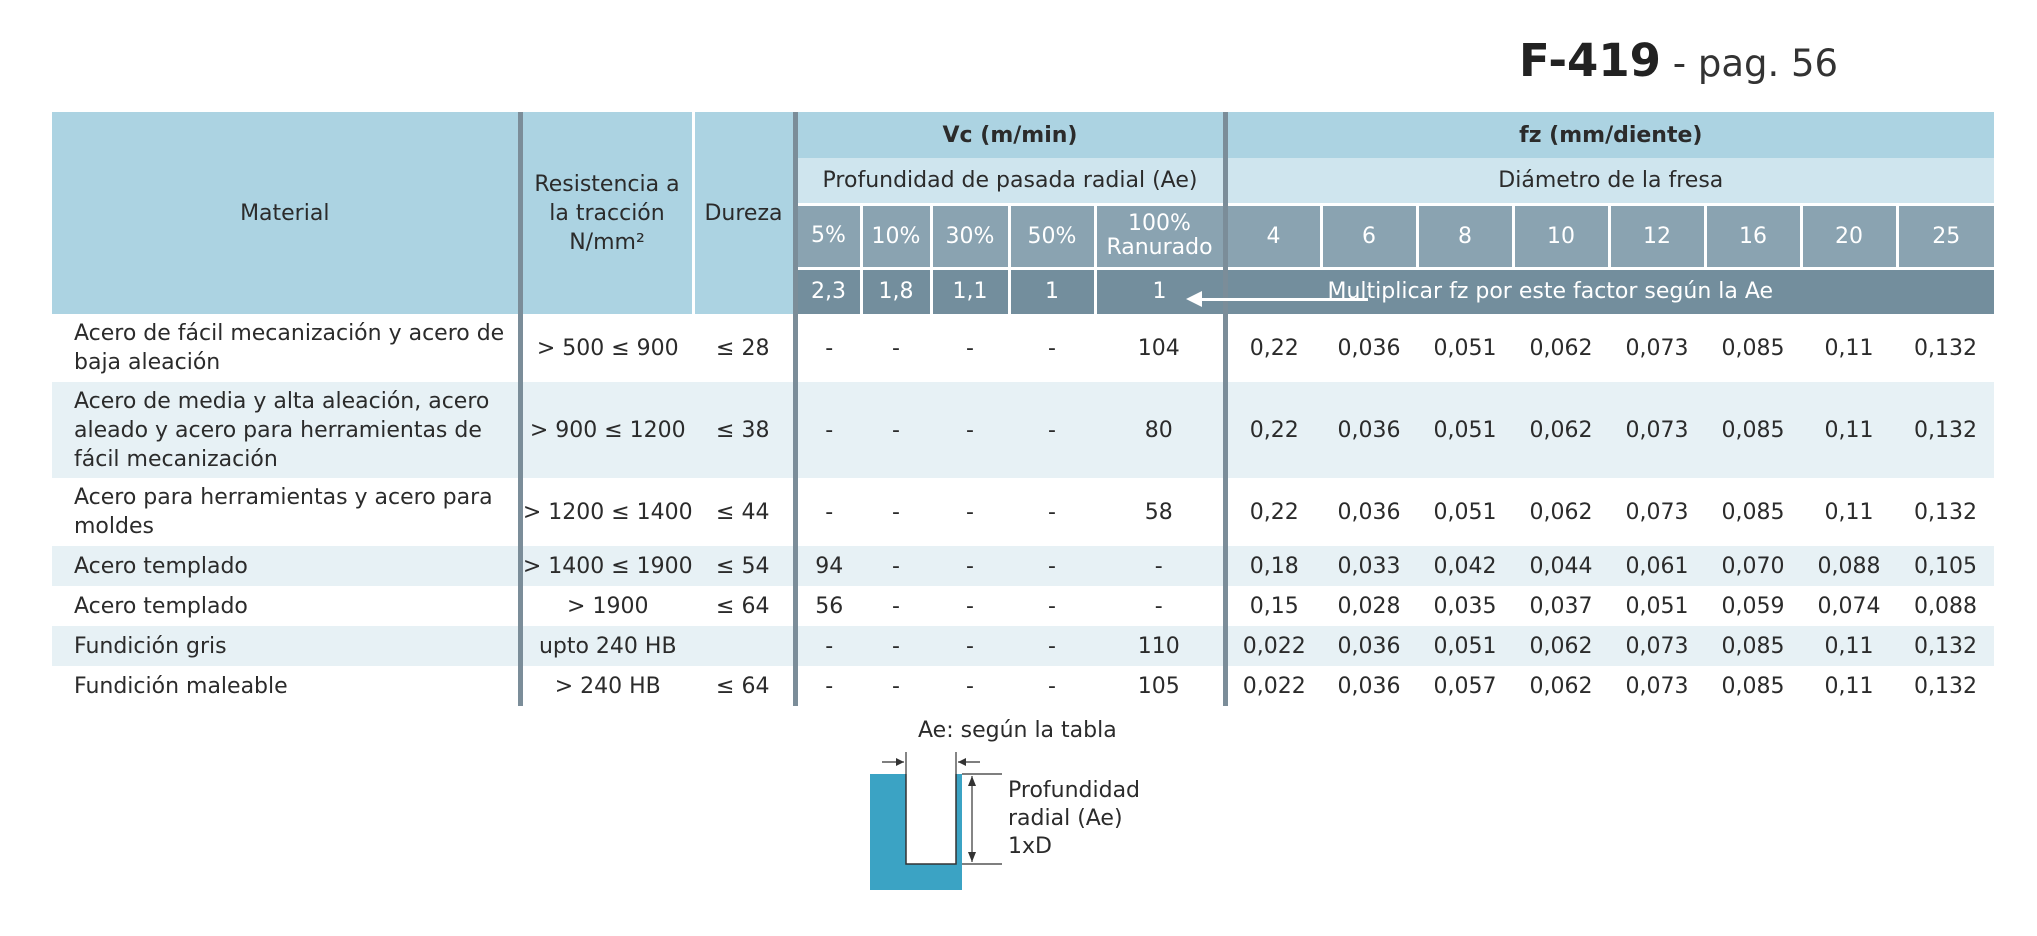  Describe the element at coordinates (826, 235) in the screenshot. I see `ae-col-0: 5%` at that location.